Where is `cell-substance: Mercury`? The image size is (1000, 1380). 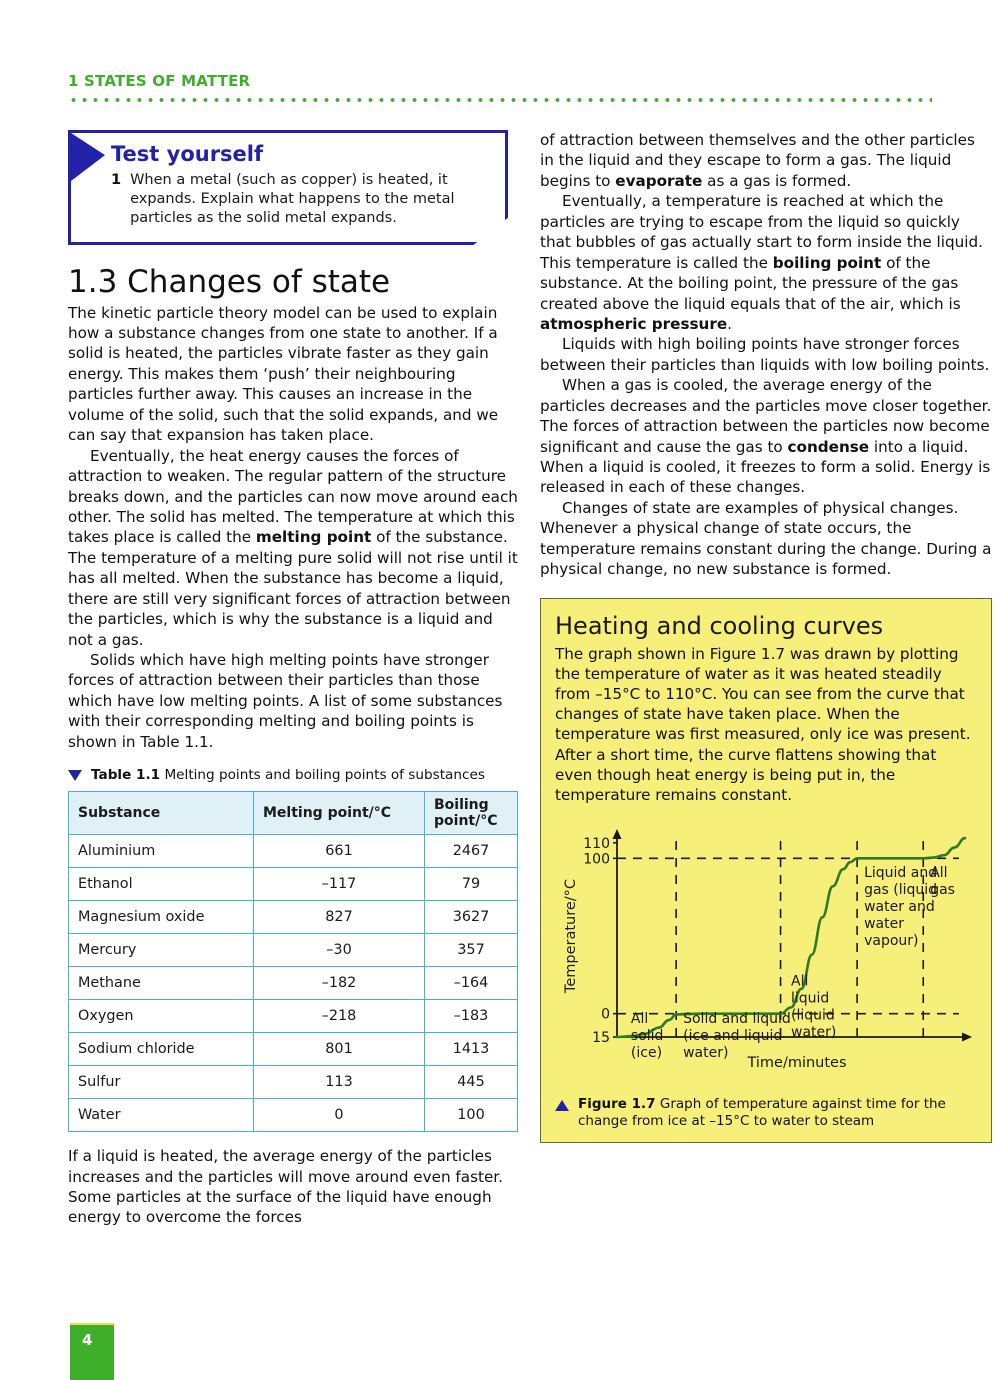 cell-substance: Mercury is located at coordinates (161, 950).